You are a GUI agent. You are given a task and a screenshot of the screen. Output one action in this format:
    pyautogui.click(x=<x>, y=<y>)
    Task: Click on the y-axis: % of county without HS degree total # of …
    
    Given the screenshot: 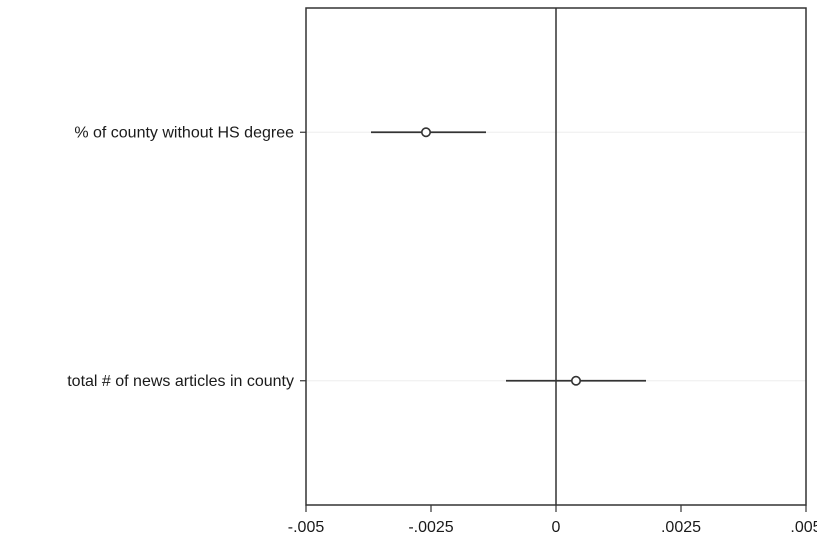 What is the action you would take?
    pyautogui.click(x=186, y=257)
    